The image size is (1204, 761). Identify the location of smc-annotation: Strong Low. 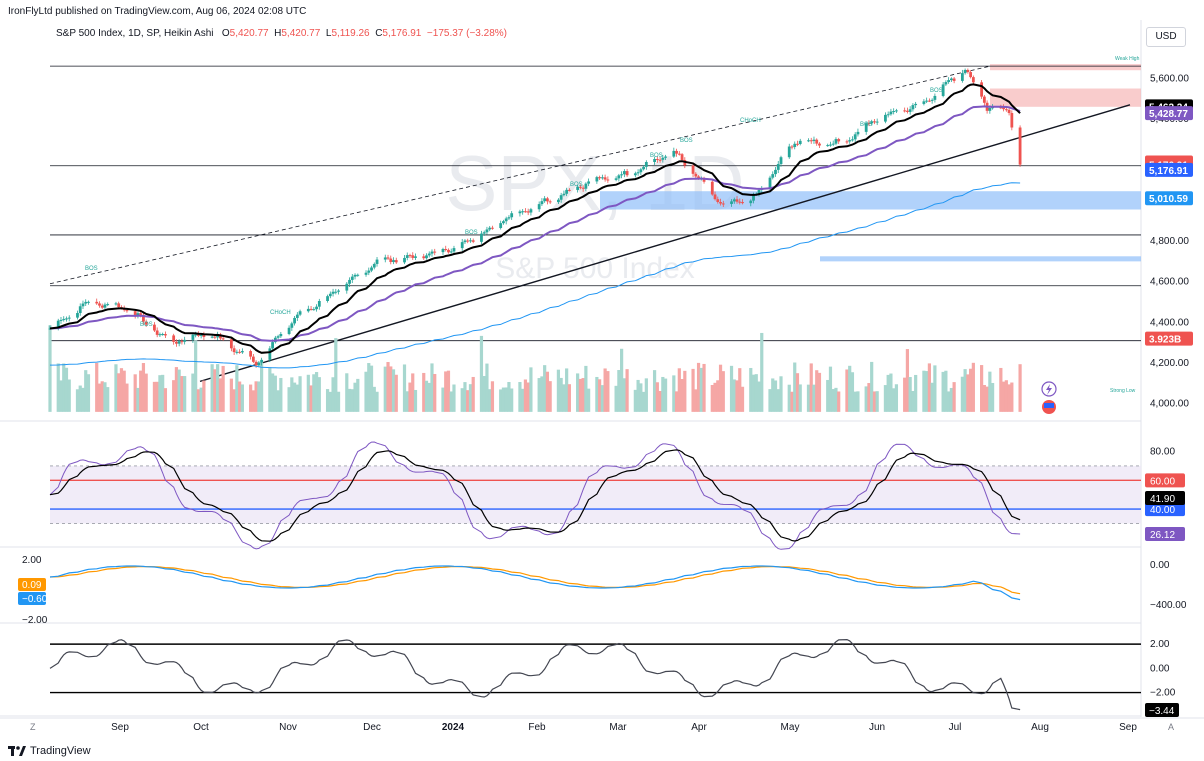
(1123, 391).